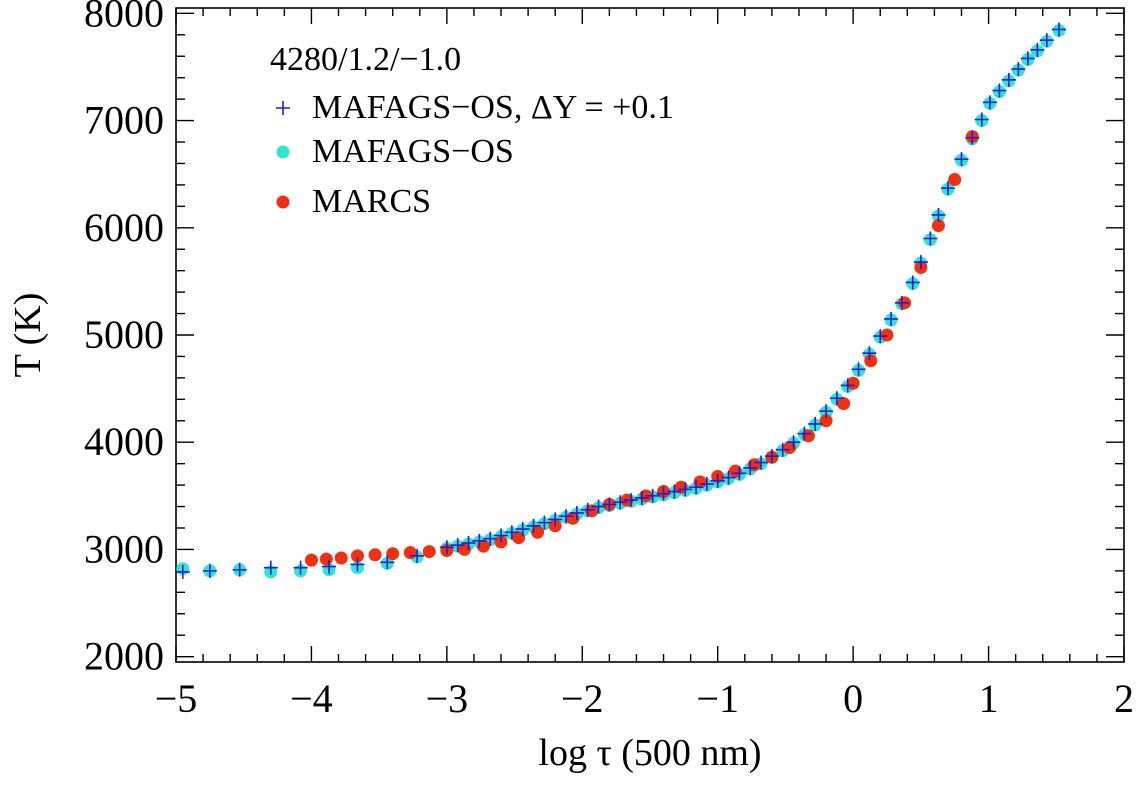 The image size is (1146, 785). What do you see at coordinates (124, 656) in the screenshot?
I see `y-tick-label: 2000` at bounding box center [124, 656].